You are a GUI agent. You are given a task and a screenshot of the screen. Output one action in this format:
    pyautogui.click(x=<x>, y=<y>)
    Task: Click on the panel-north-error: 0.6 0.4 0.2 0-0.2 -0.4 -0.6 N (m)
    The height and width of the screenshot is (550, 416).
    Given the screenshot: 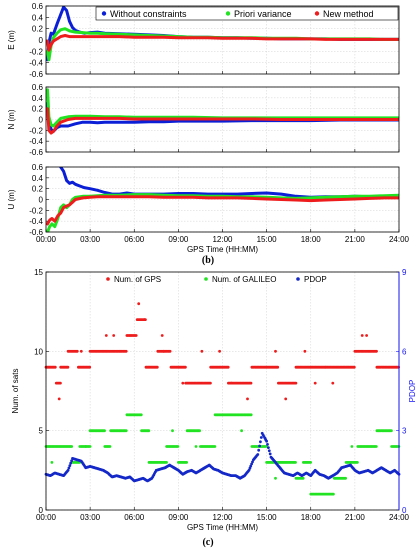 What is the action you would take?
    pyautogui.click(x=203, y=120)
    